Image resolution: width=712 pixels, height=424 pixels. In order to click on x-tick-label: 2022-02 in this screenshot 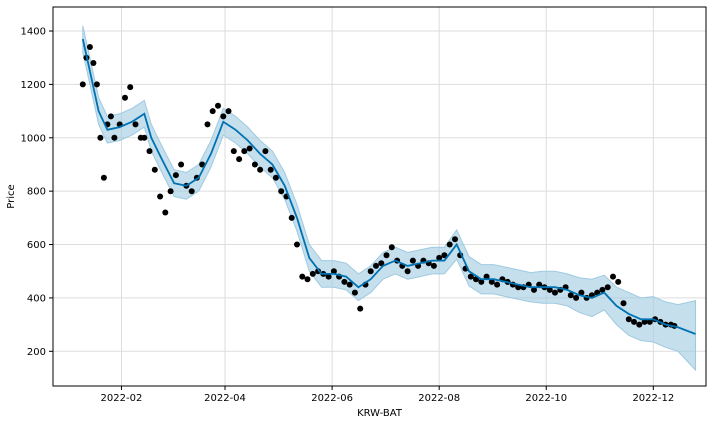, I will do `click(122, 398)`.